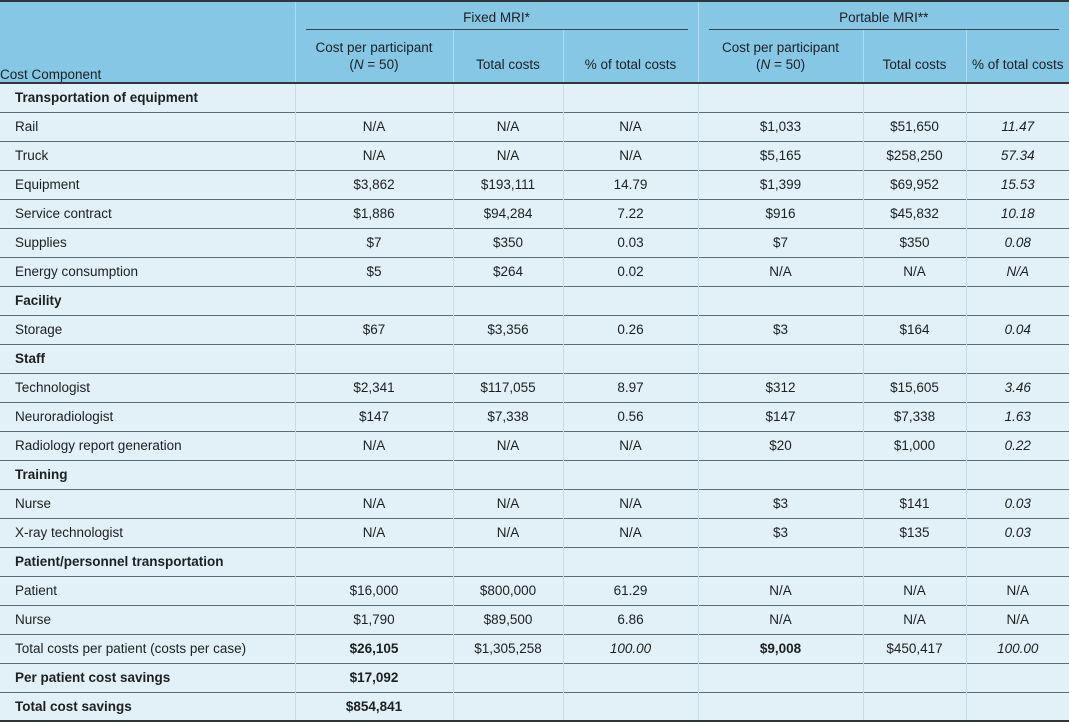 This screenshot has width=1069, height=725. I want to click on cell: 0.04, so click(1017, 329).